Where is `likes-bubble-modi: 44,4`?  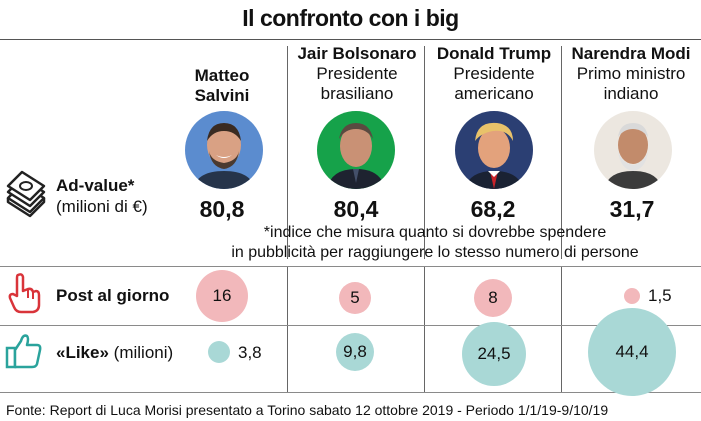
likes-bubble-modi: 44,4 is located at coordinates (632, 352).